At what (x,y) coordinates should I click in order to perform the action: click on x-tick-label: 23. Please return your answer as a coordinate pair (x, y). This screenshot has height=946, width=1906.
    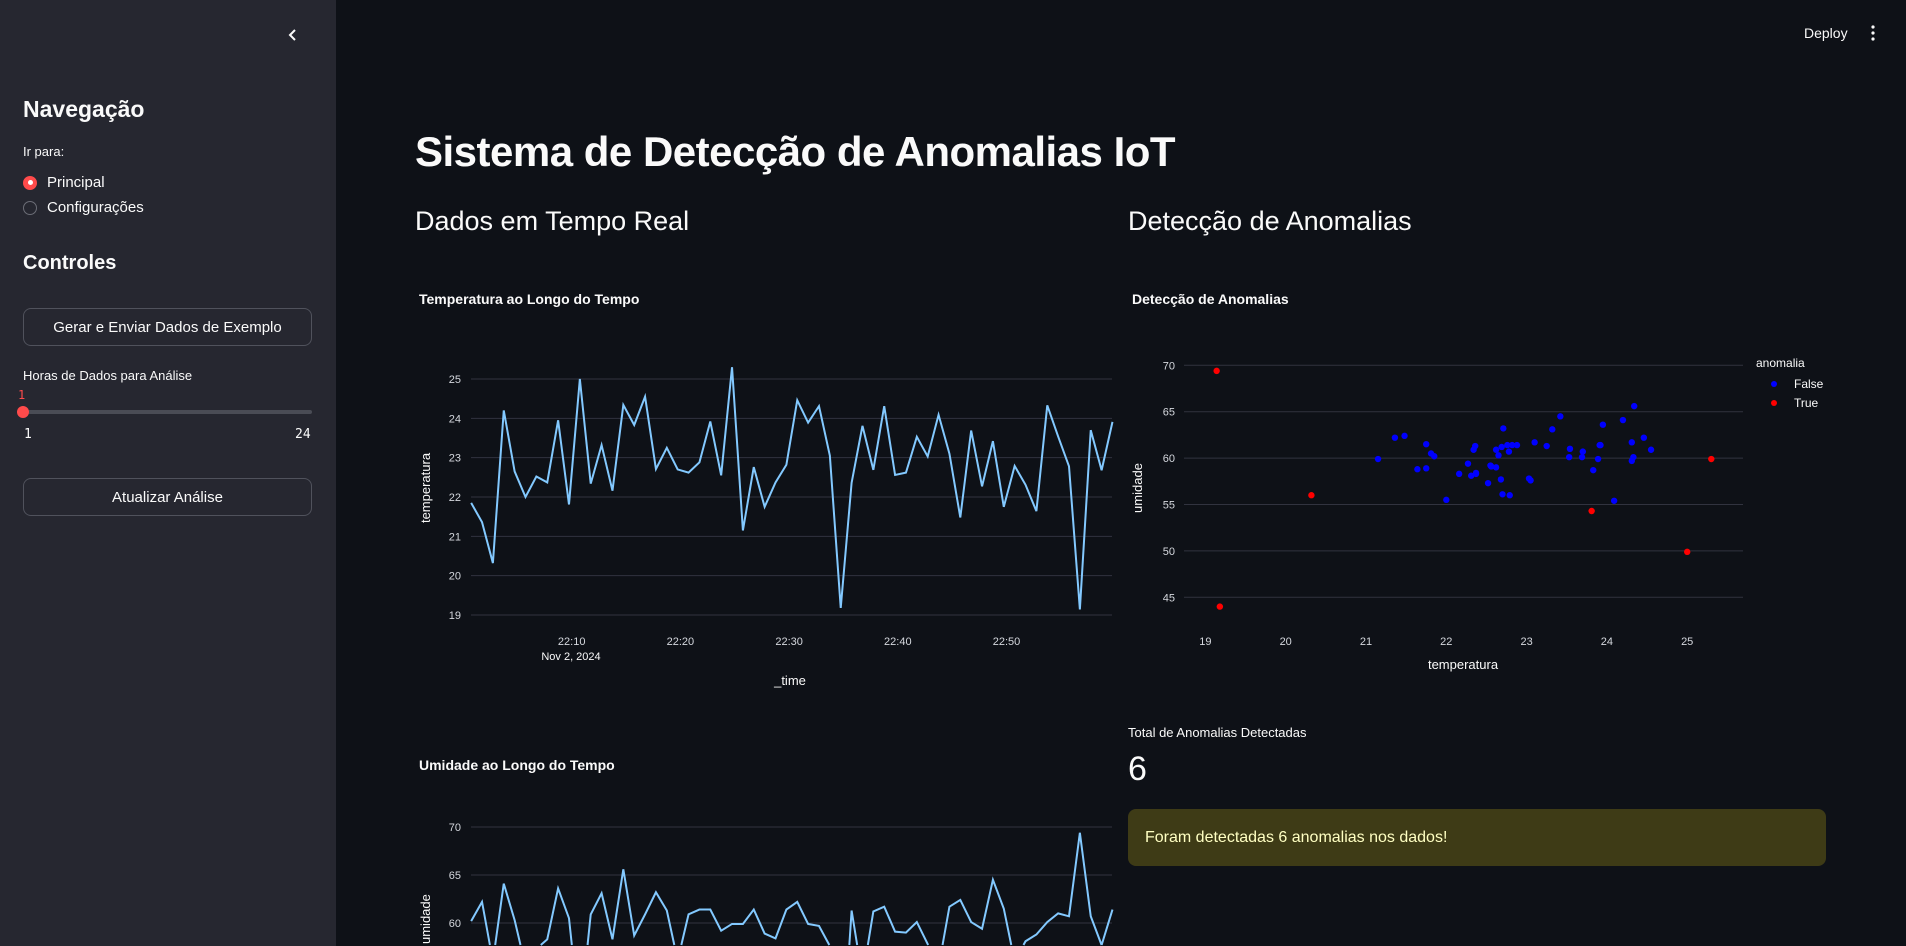
    Looking at the image, I should click on (1526, 642).